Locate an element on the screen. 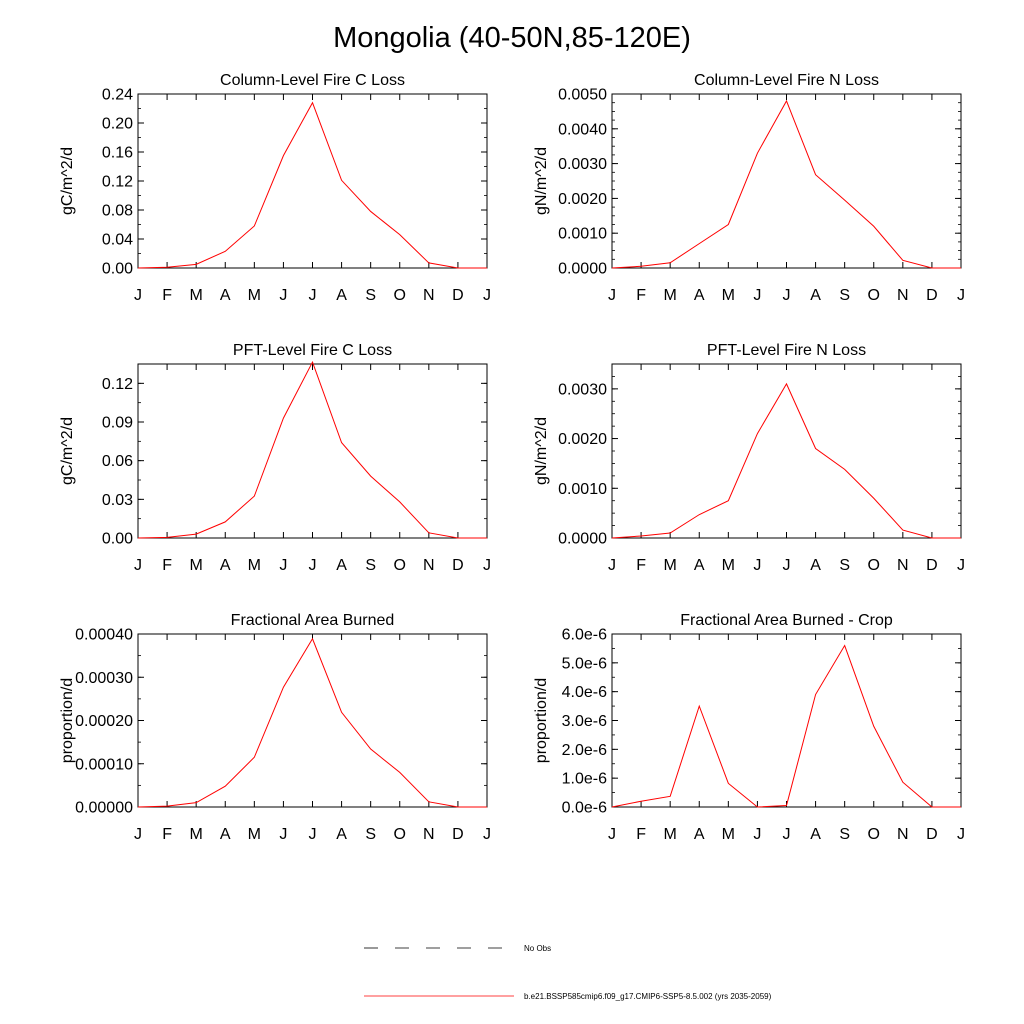  y-tick-label: 0.24 is located at coordinates (117, 95).